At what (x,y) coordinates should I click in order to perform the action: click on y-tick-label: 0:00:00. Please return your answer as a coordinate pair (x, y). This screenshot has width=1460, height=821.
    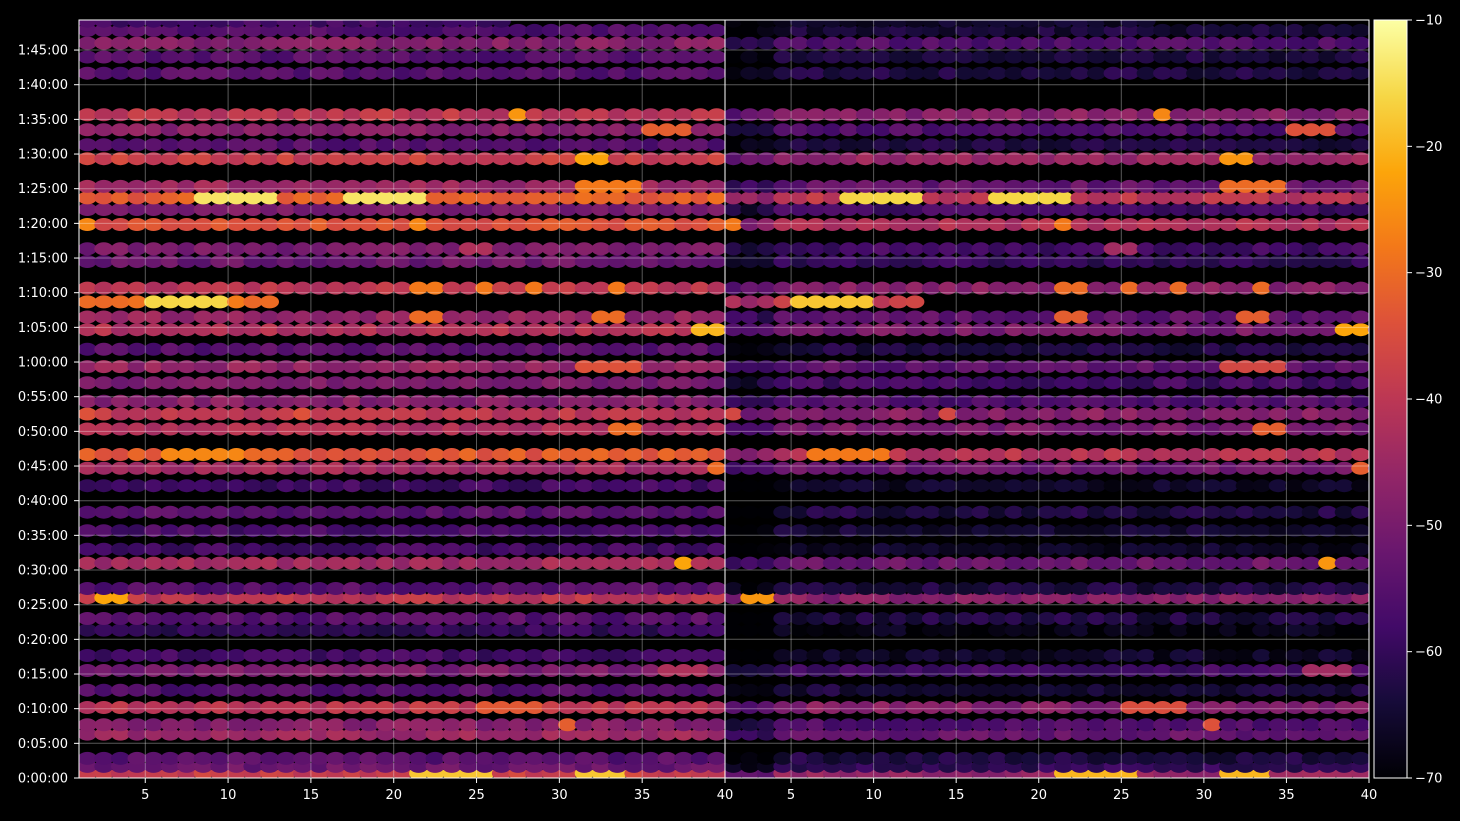
    Looking at the image, I should click on (43, 779).